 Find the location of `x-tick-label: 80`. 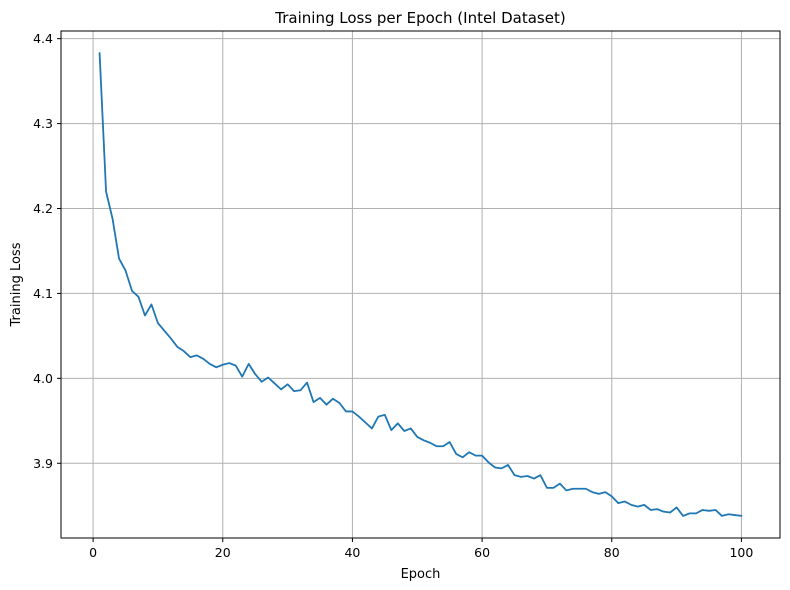

x-tick-label: 80 is located at coordinates (612, 552).